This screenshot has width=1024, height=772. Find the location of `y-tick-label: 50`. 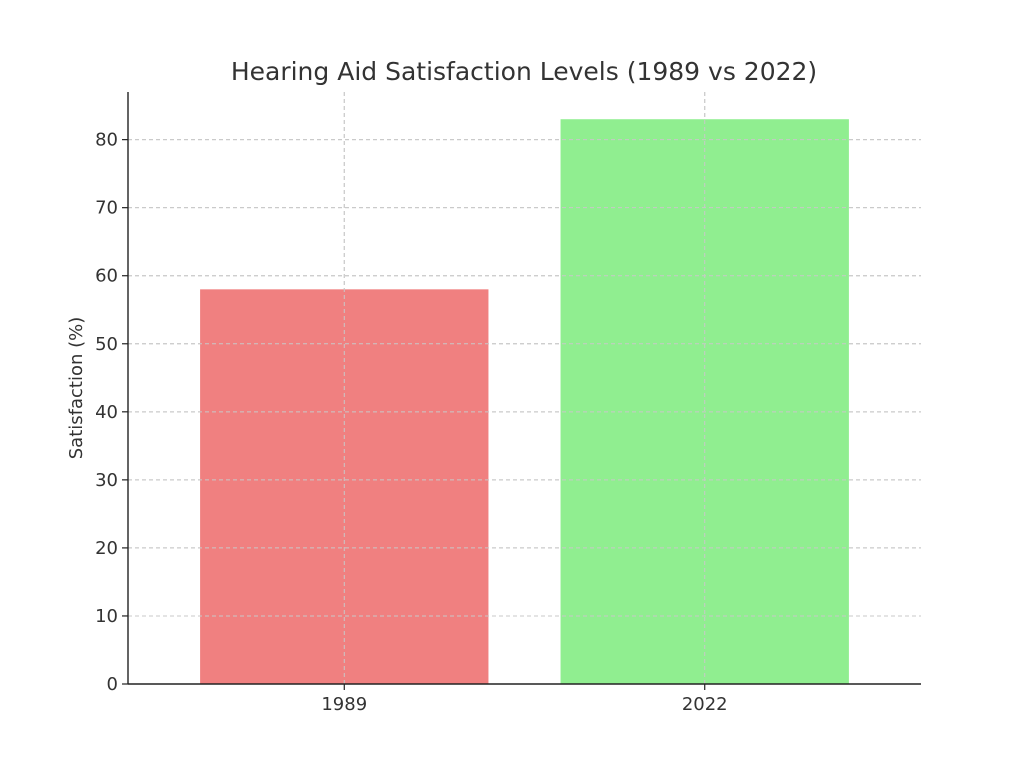

y-tick-label: 50 is located at coordinates (106, 344).